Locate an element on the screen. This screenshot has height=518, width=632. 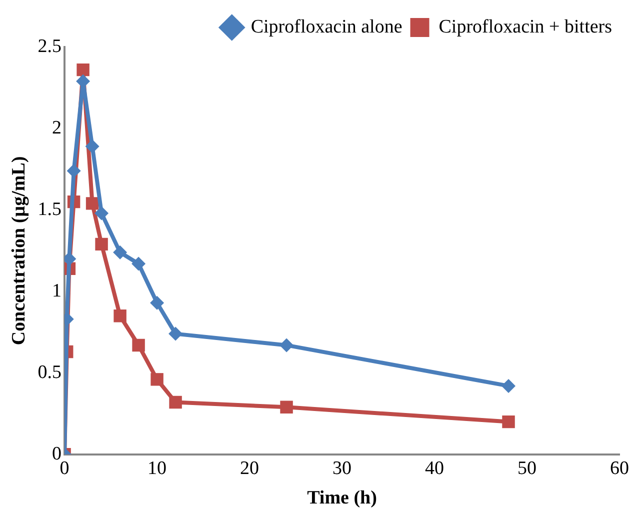
y-tick-label: 0 is located at coordinates (57, 453).